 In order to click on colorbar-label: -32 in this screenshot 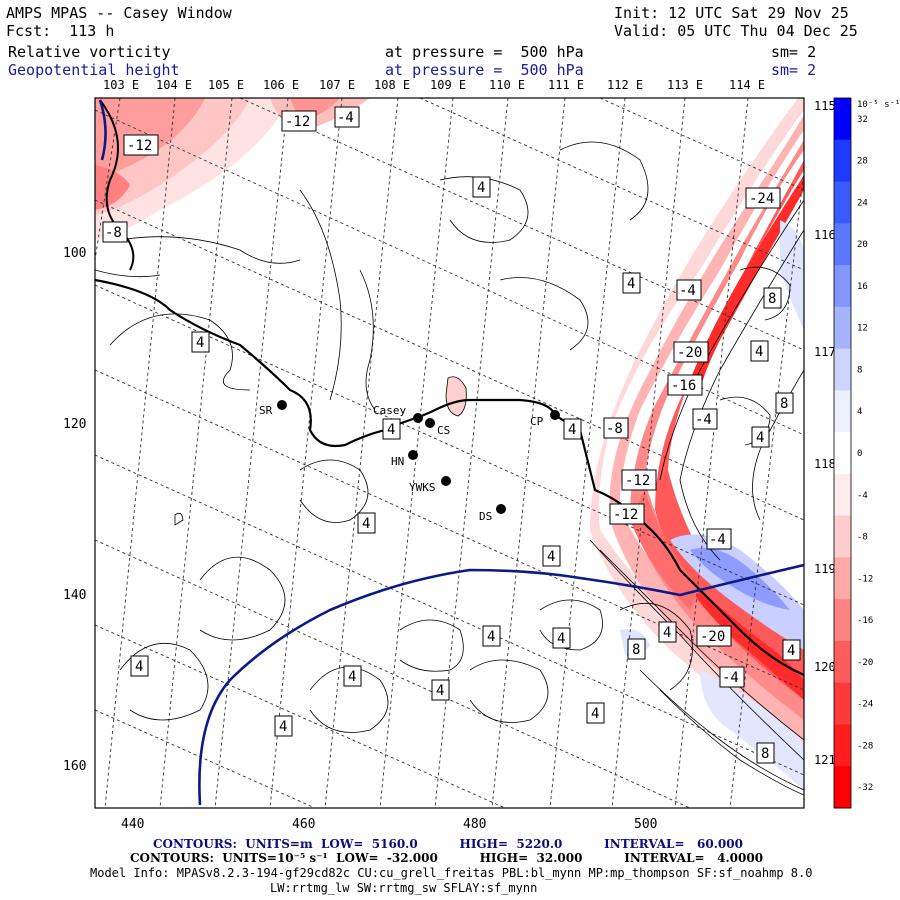, I will do `click(865, 788)`.